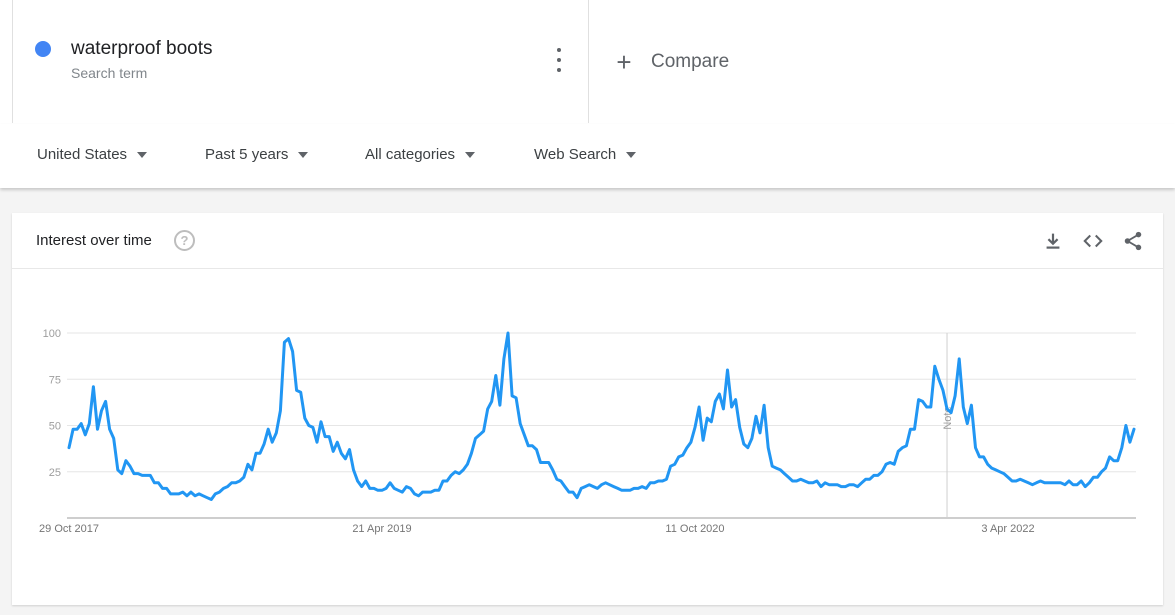 The width and height of the screenshot is (1175, 615). I want to click on more-options-icon, so click(559, 60).